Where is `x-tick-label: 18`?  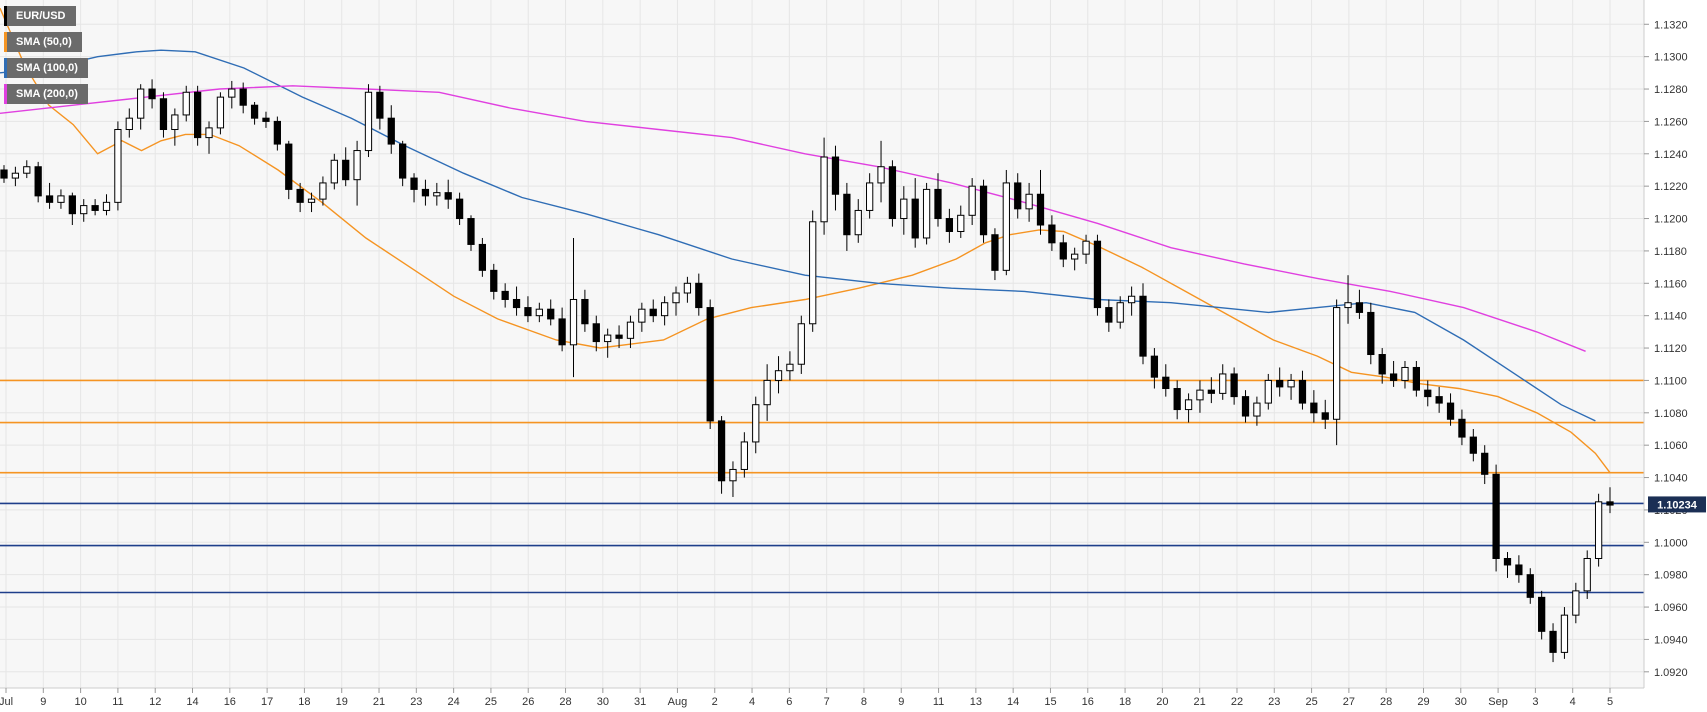 x-tick-label: 18 is located at coordinates (304, 702).